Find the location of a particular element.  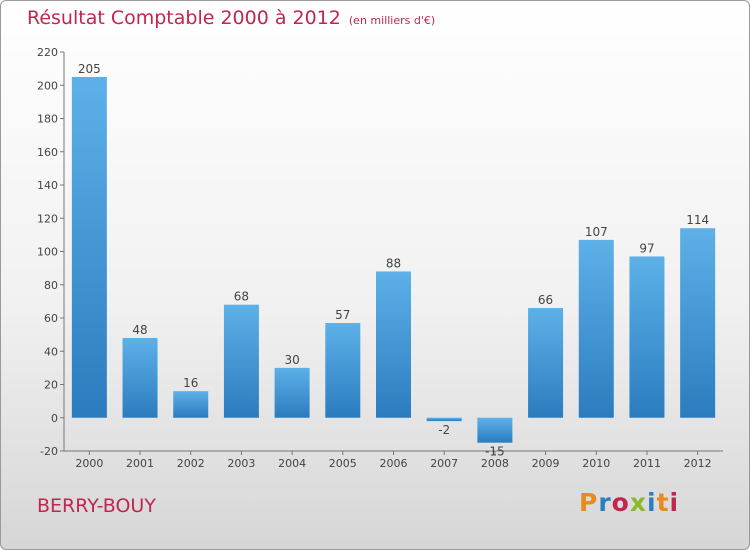

y-tick-label: 40 is located at coordinates (51, 351).